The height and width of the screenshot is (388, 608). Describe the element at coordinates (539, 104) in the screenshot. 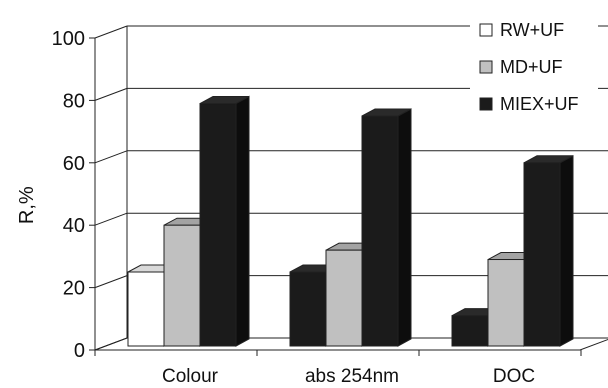

I see `legend-label: MIEX+UF` at that location.